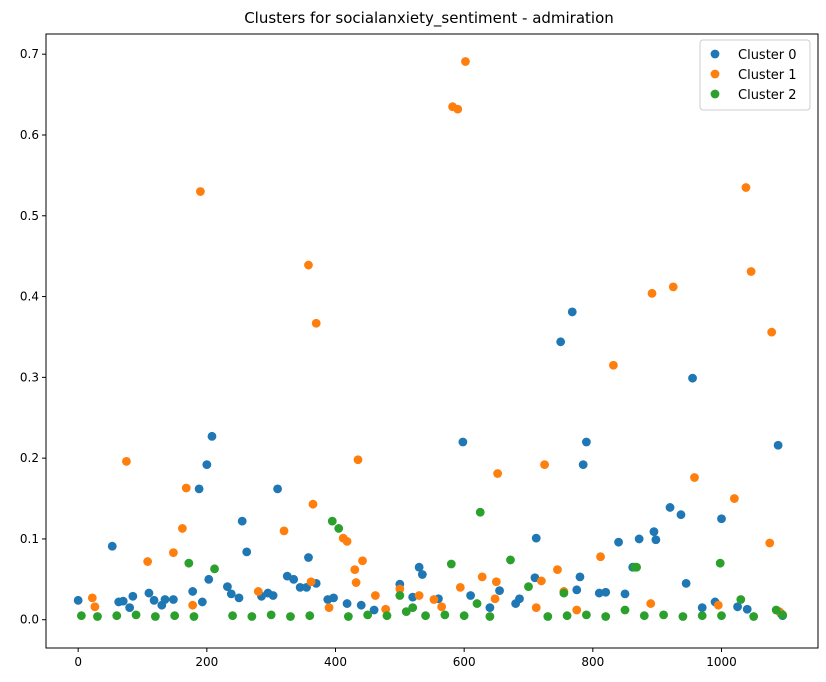 Image resolution: width=826 pixels, height=682 pixels. What do you see at coordinates (29, 539) in the screenshot?
I see `y-tick-label: 0.1` at bounding box center [29, 539].